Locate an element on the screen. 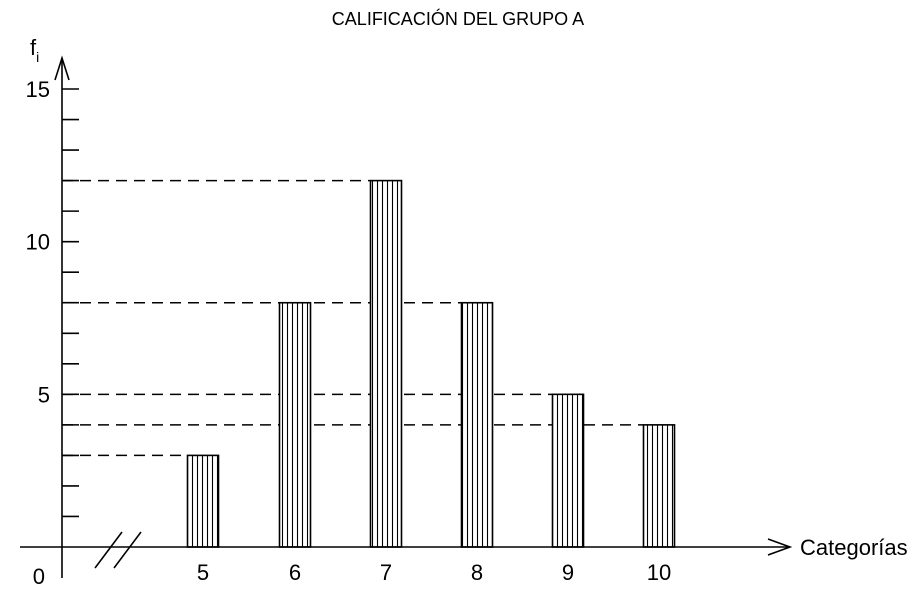 The image size is (922, 592). y-axis-label: fi is located at coordinates (34, 50).